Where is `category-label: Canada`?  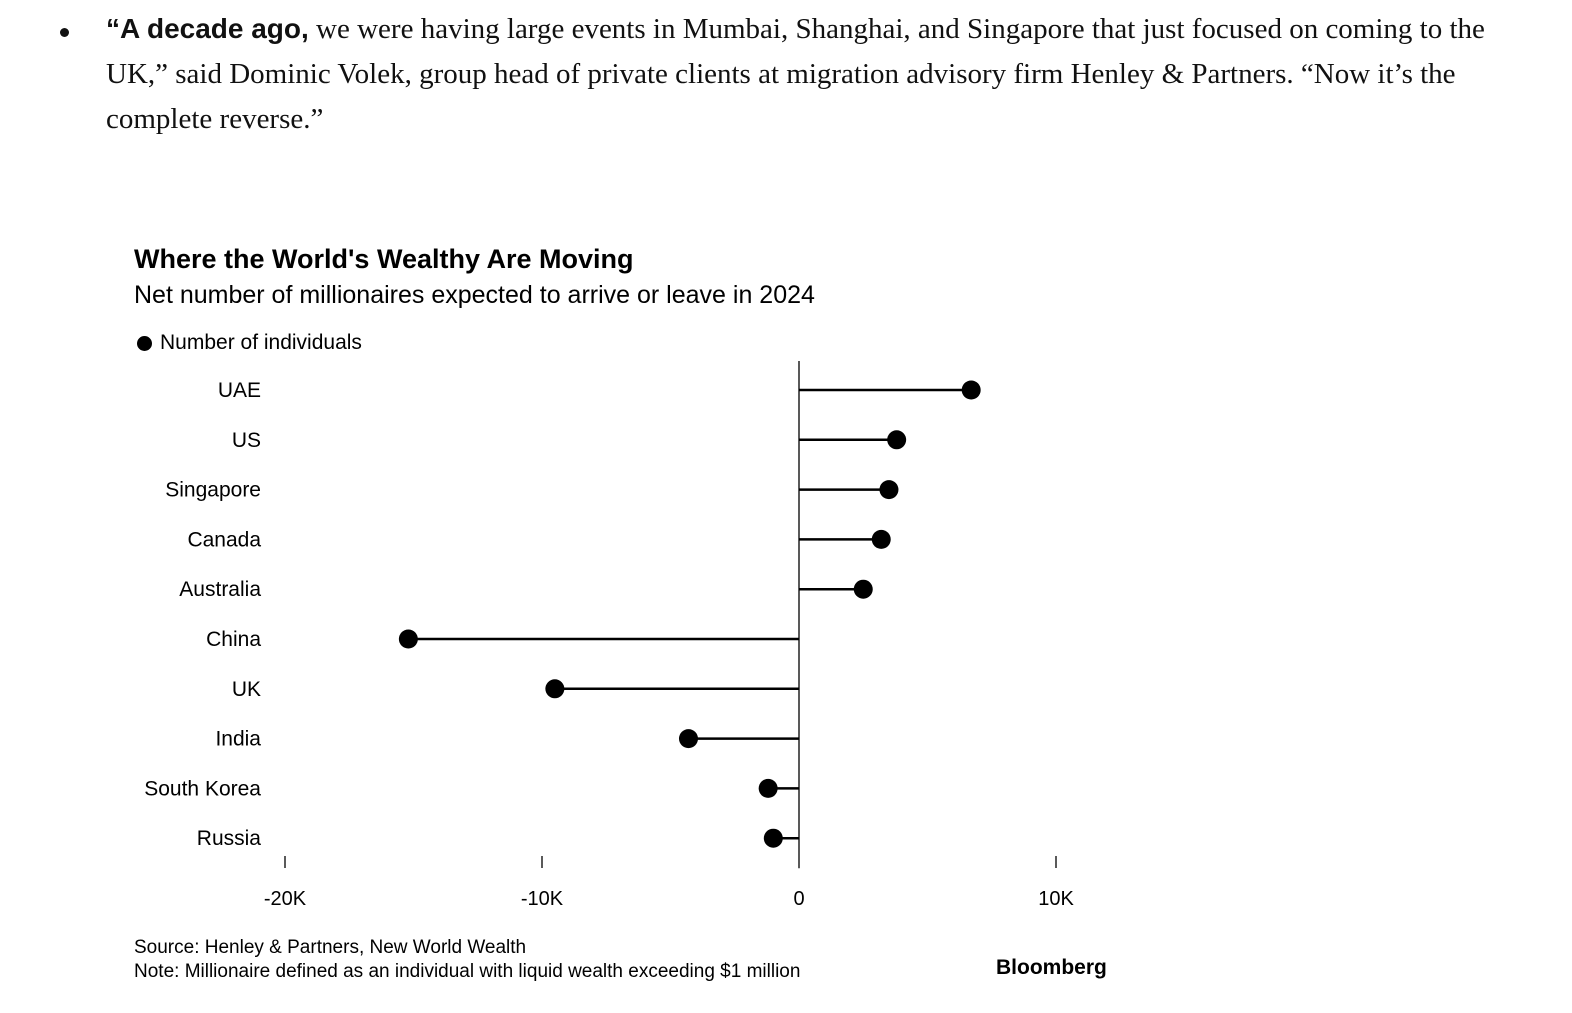
category-label: Canada is located at coordinates (224, 539).